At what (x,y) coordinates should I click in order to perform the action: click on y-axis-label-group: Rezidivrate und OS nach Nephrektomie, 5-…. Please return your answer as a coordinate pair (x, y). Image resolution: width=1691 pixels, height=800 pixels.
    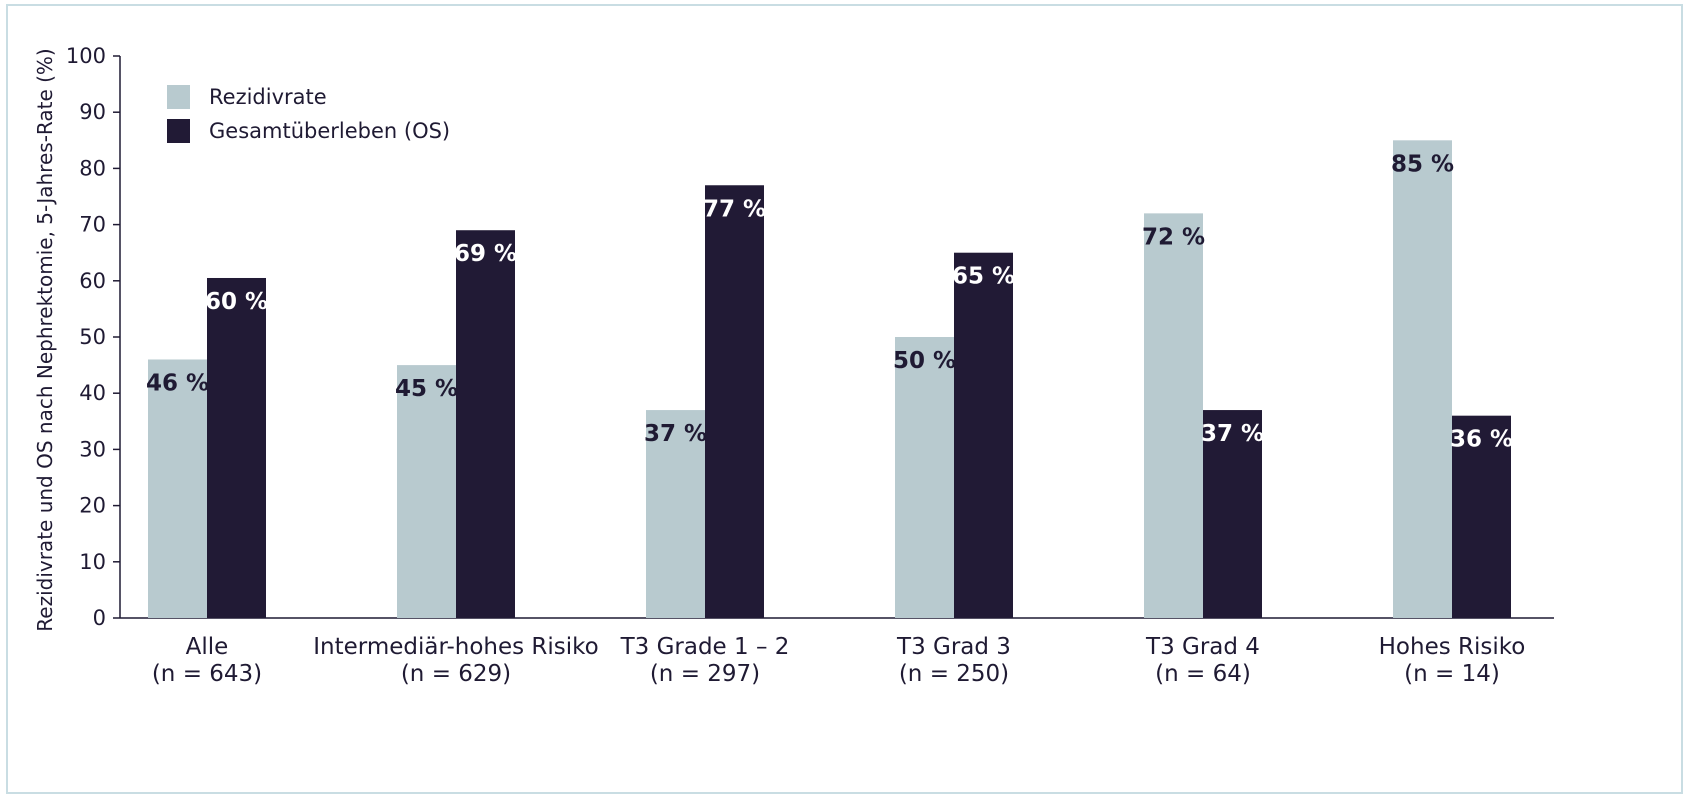
    Looking at the image, I should click on (45, 339).